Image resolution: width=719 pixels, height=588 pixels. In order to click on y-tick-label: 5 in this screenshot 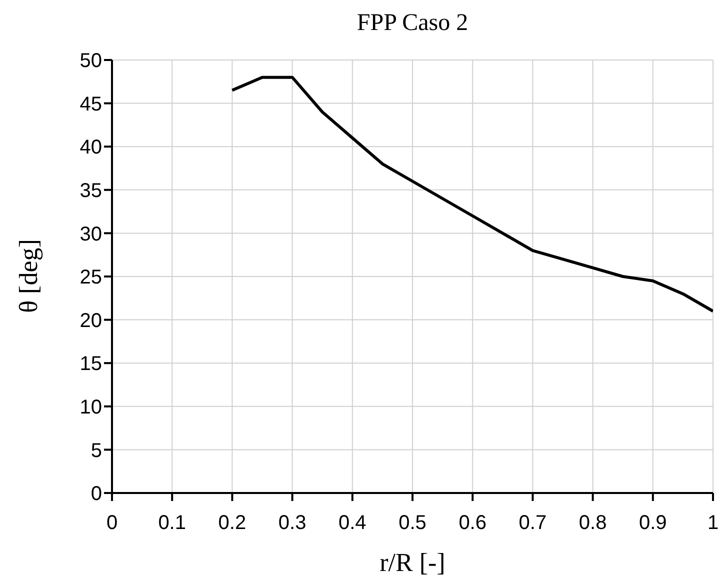, I will do `click(96, 451)`.